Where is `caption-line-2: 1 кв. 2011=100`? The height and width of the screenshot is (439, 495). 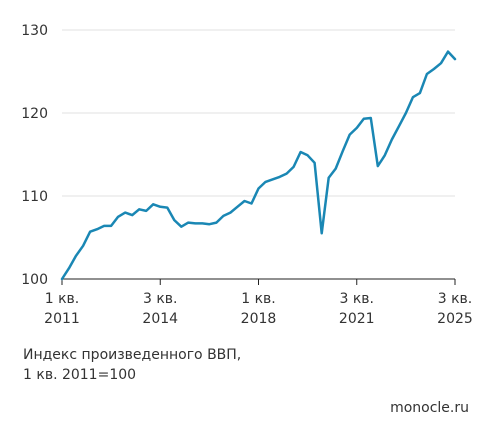
caption-line-2: 1 кв. 2011=100 is located at coordinates (80, 375).